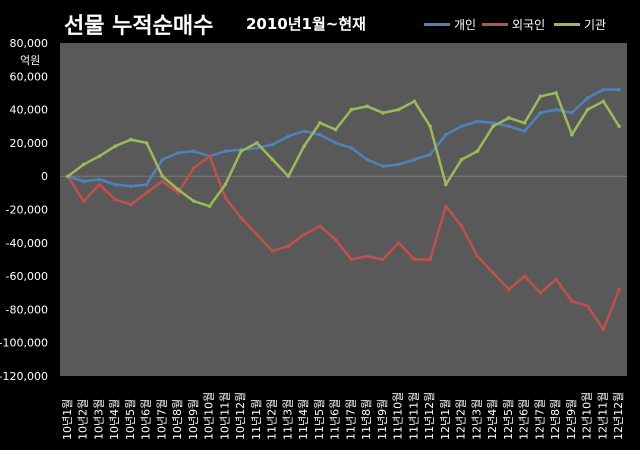  What do you see at coordinates (306, 24) in the screenshot?
I see `chart-subtitle: 2010년1월~현재` at bounding box center [306, 24].